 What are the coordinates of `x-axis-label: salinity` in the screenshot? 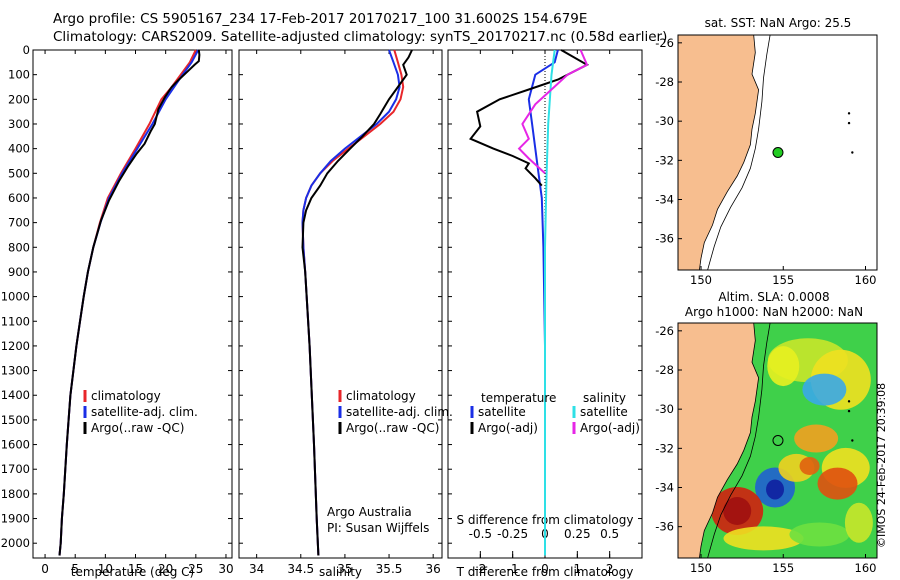 It's located at (340, 572).